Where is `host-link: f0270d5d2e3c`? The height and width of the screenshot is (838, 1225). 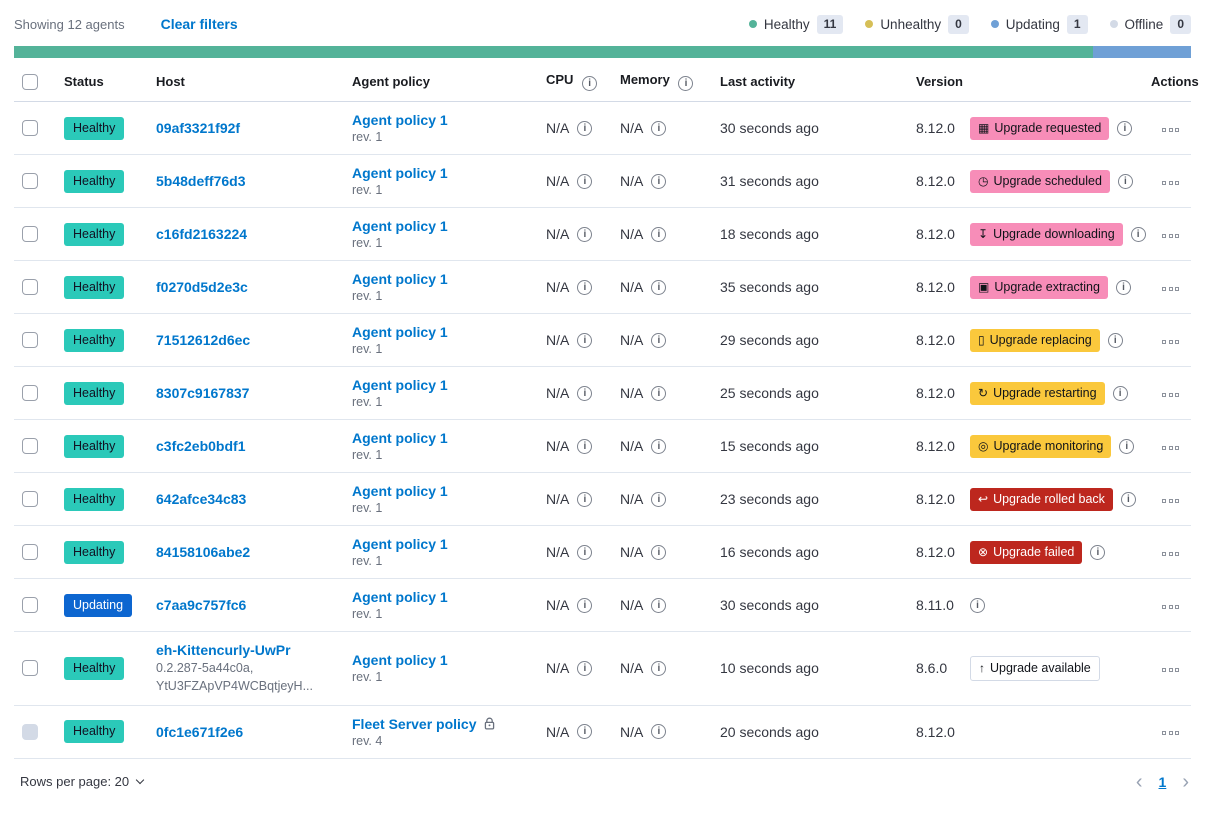 host-link: f0270d5d2e3c is located at coordinates (202, 287).